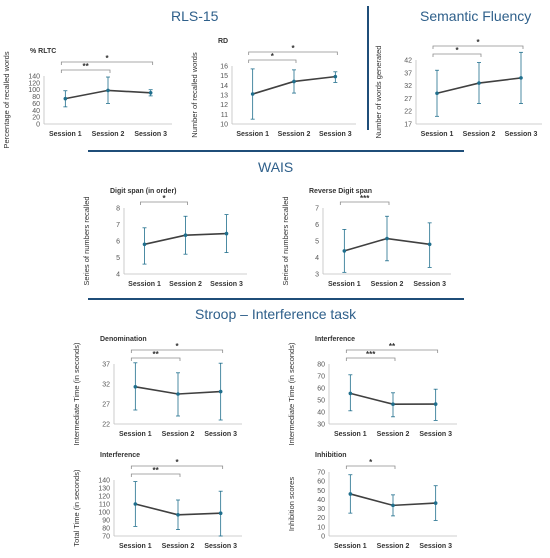  Describe the element at coordinates (106, 405) in the screenshot. I see `y-tick-label: 27` at that location.